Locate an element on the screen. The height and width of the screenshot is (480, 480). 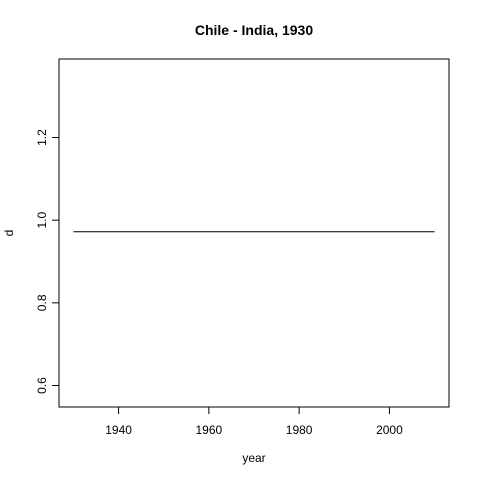
chart-title: Chile - India, 1930 is located at coordinates (254, 30).